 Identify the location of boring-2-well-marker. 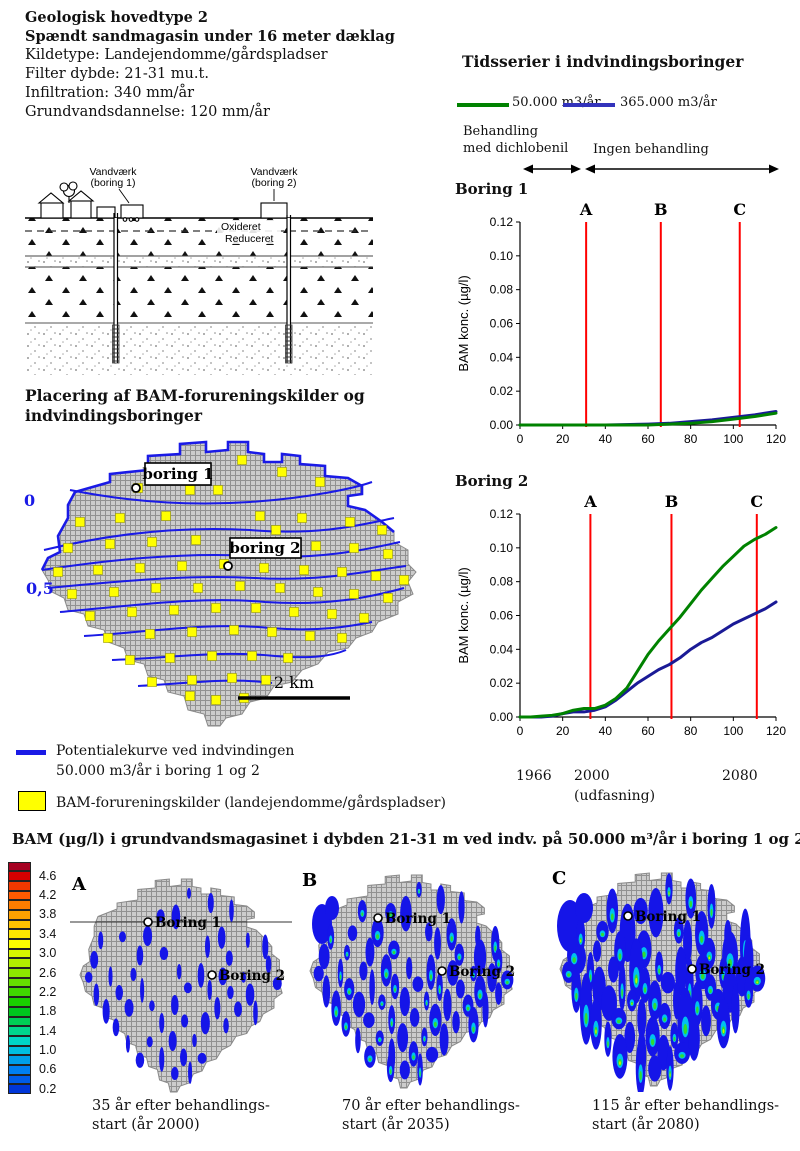
(228, 566).